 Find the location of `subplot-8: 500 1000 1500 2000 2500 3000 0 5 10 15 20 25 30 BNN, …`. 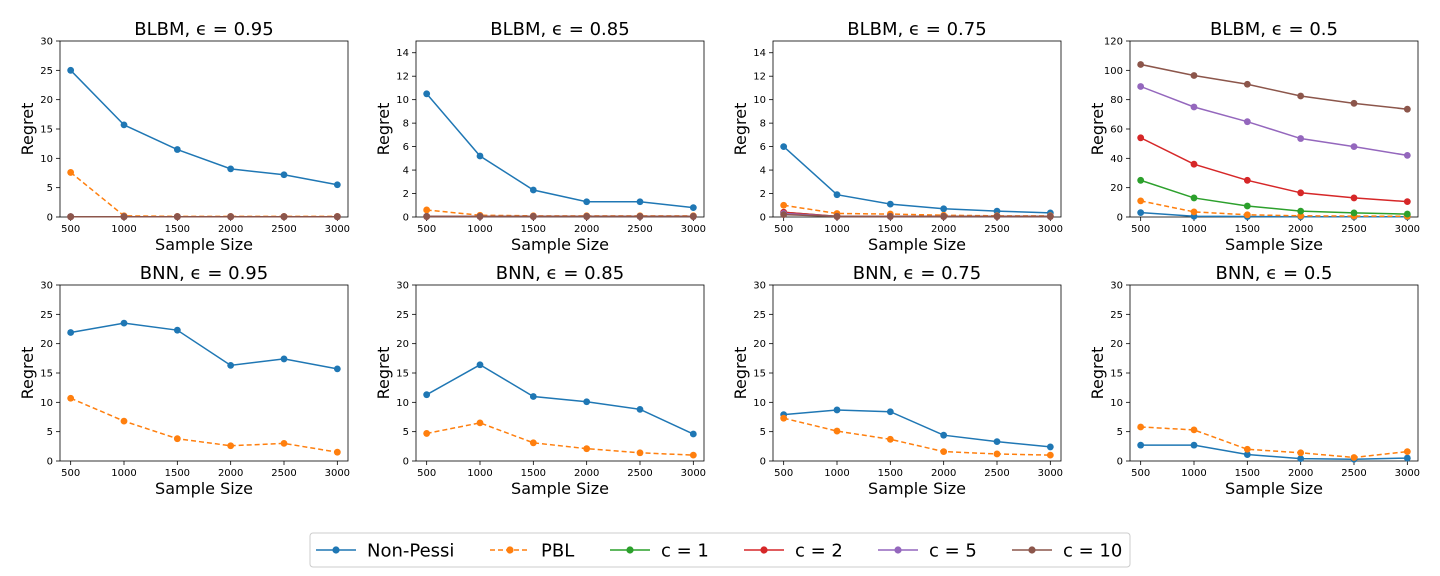

subplot-8: 500 1000 1500 2000 2500 3000 0 5 10 15 20 25 30 BNN, … is located at coordinates (1254, 380).